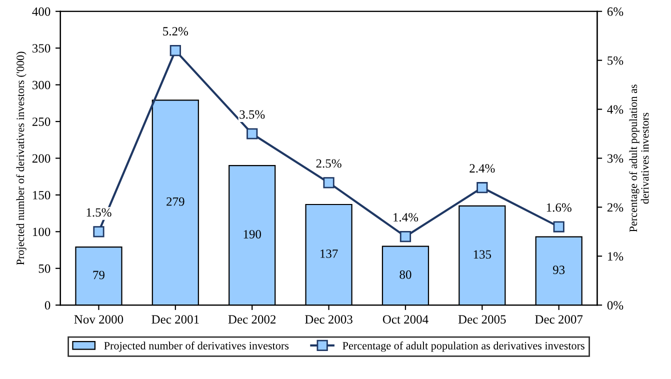 This screenshot has height=379, width=671. What do you see at coordinates (329, 163) in the screenshot?
I see `data-label: 2.5%` at bounding box center [329, 163].